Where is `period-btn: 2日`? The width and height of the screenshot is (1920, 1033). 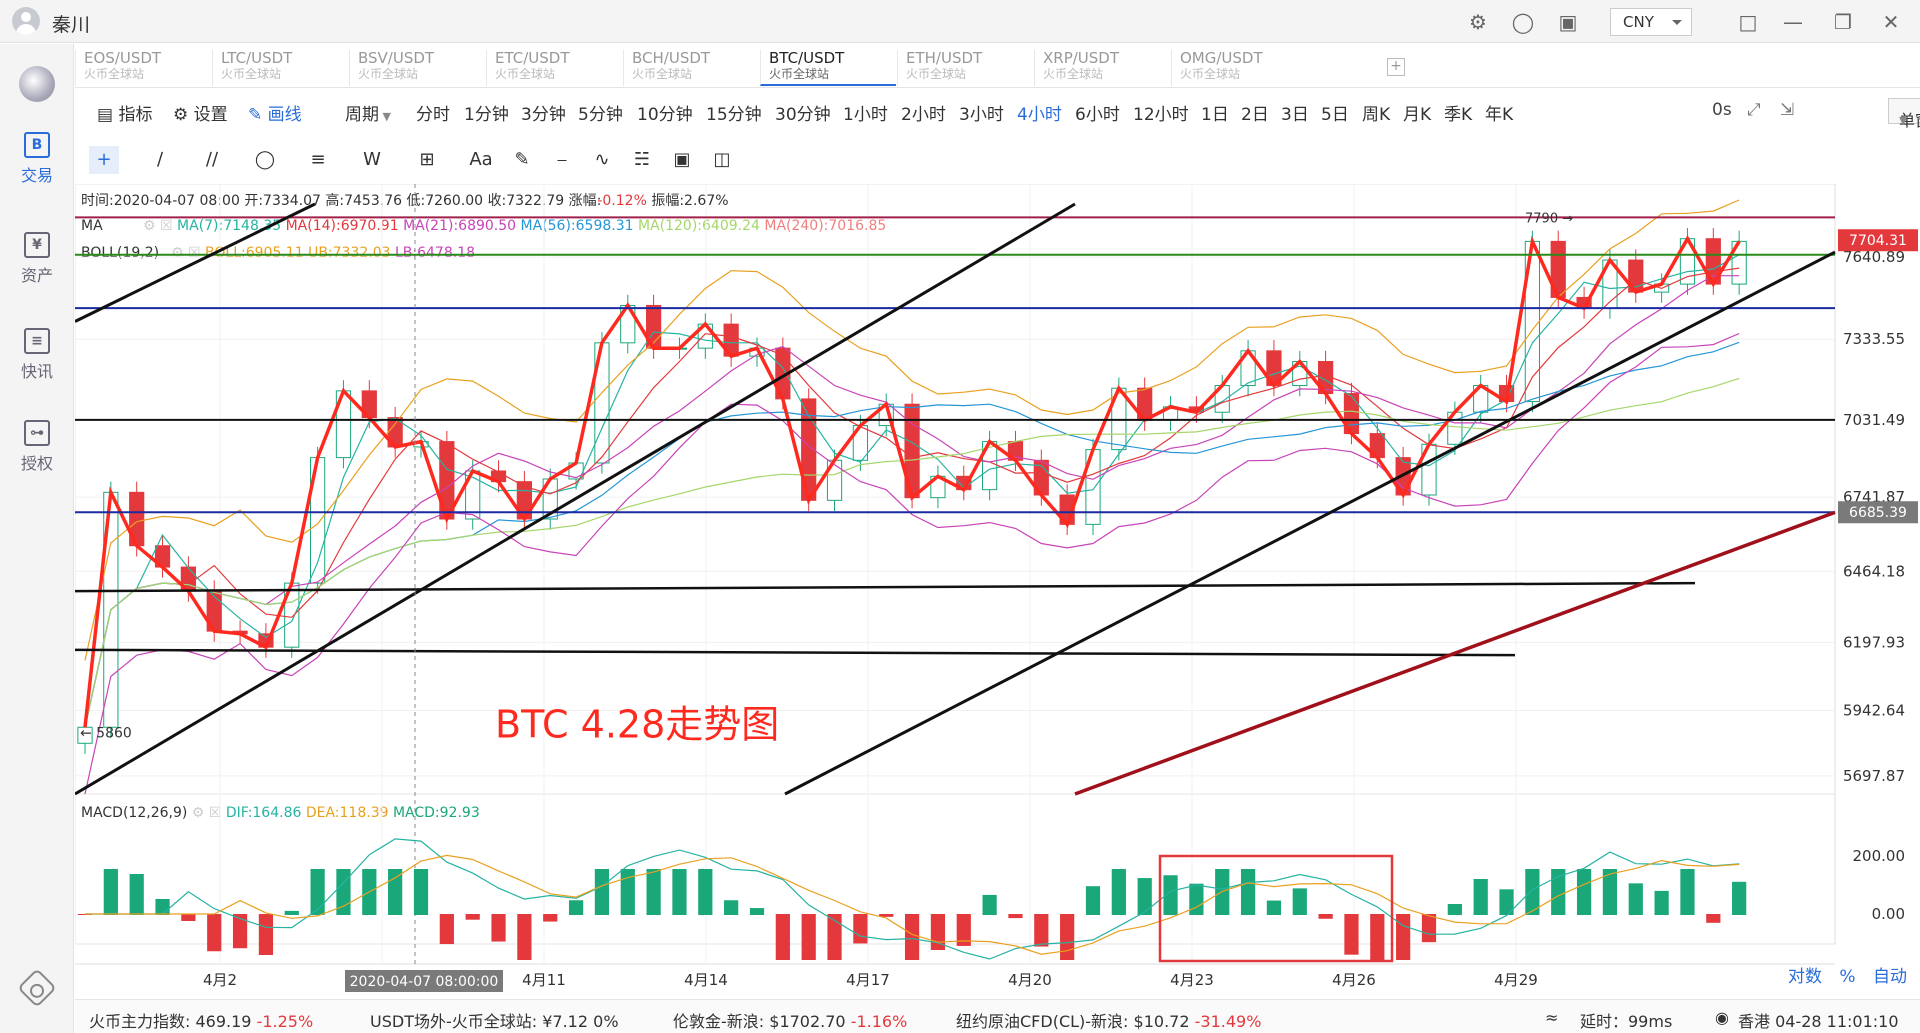
period-btn: 2日 is located at coordinates (1255, 115).